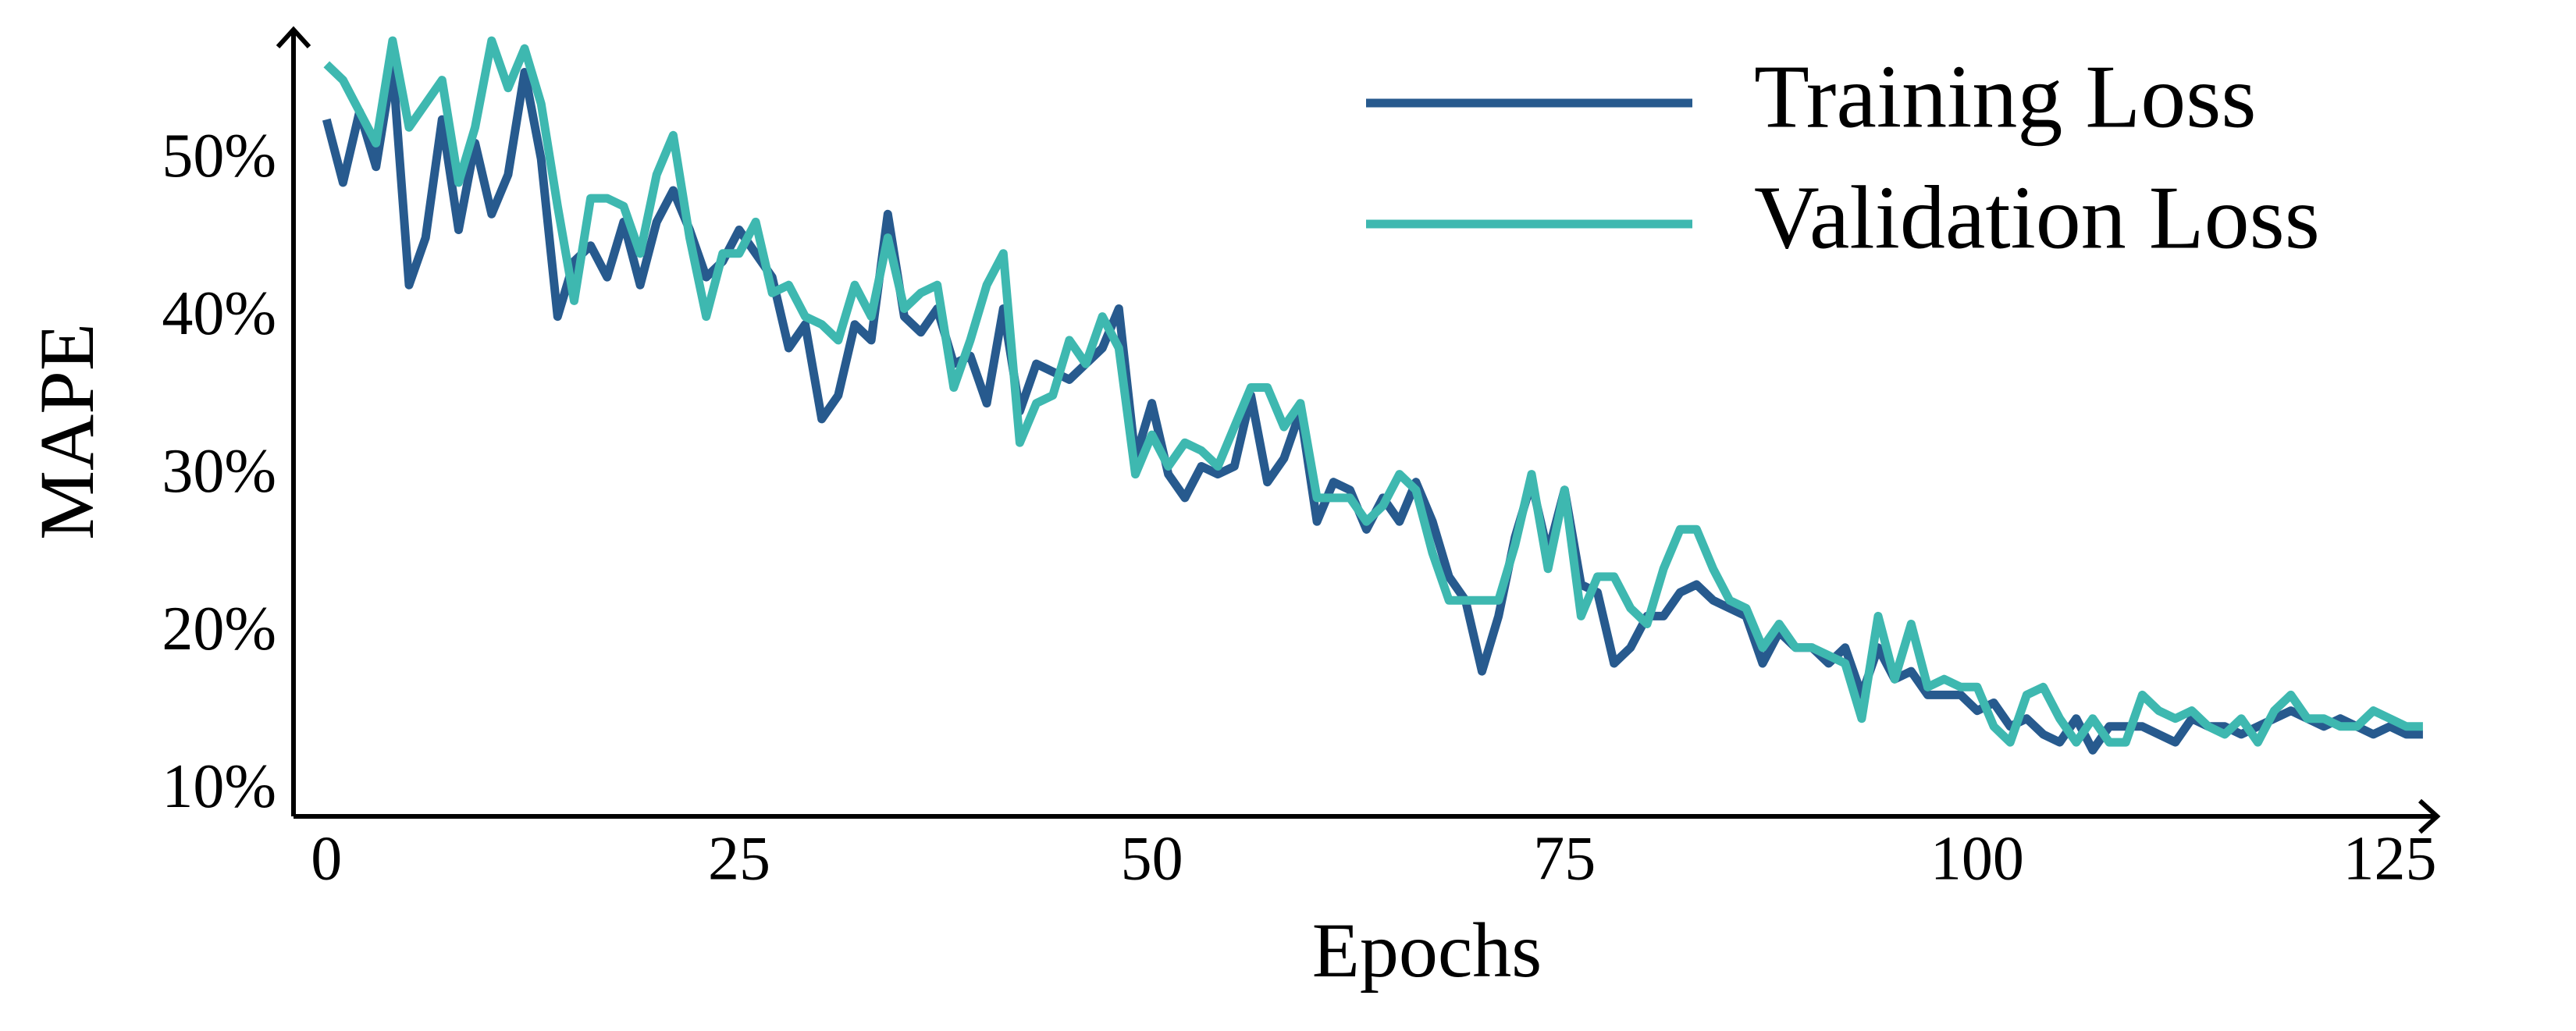  What do you see at coordinates (2429, 816) in the screenshot?
I see `x-axis-arrow` at bounding box center [2429, 816].